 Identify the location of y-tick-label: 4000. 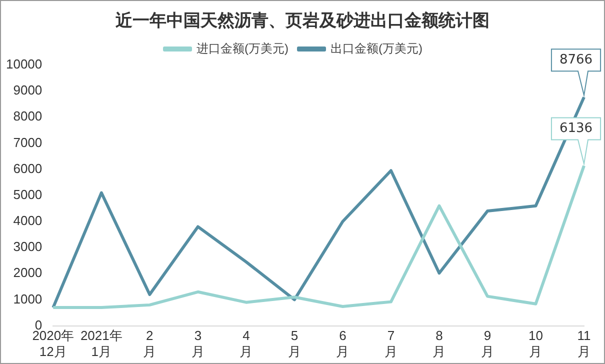
(27, 220).